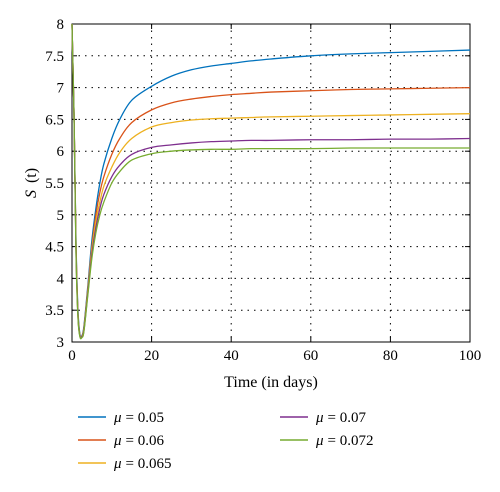  I want to click on legend-value: = 0.05, so click(145, 418).